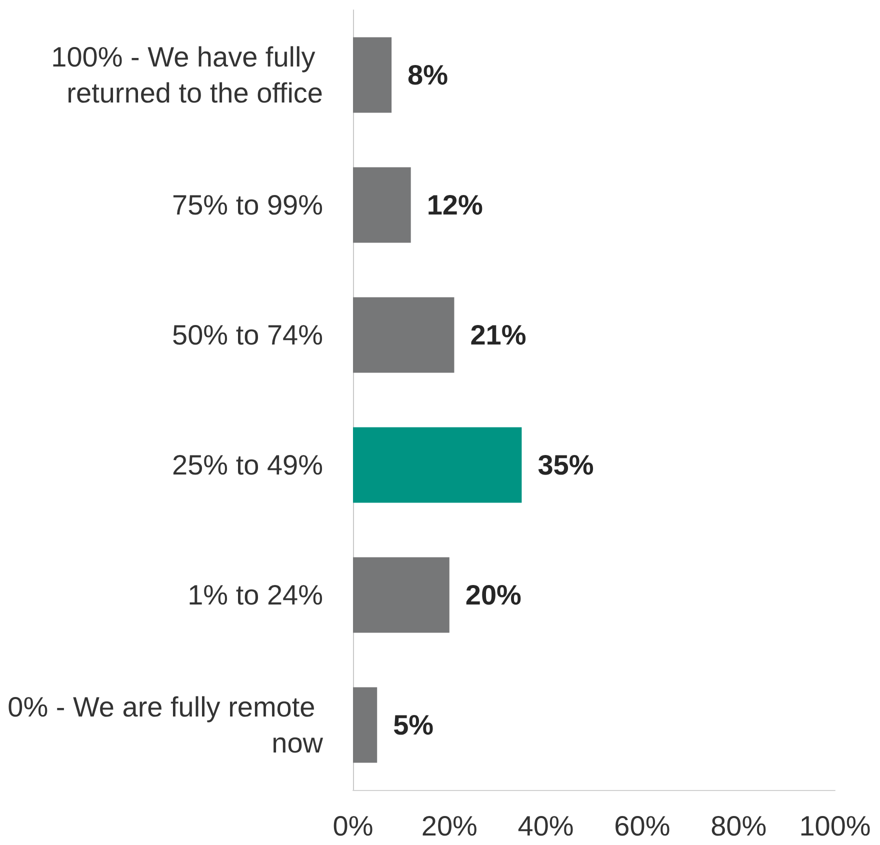 This screenshot has width=880, height=845. Describe the element at coordinates (413, 725) in the screenshot. I see `data-label: 5%` at that location.